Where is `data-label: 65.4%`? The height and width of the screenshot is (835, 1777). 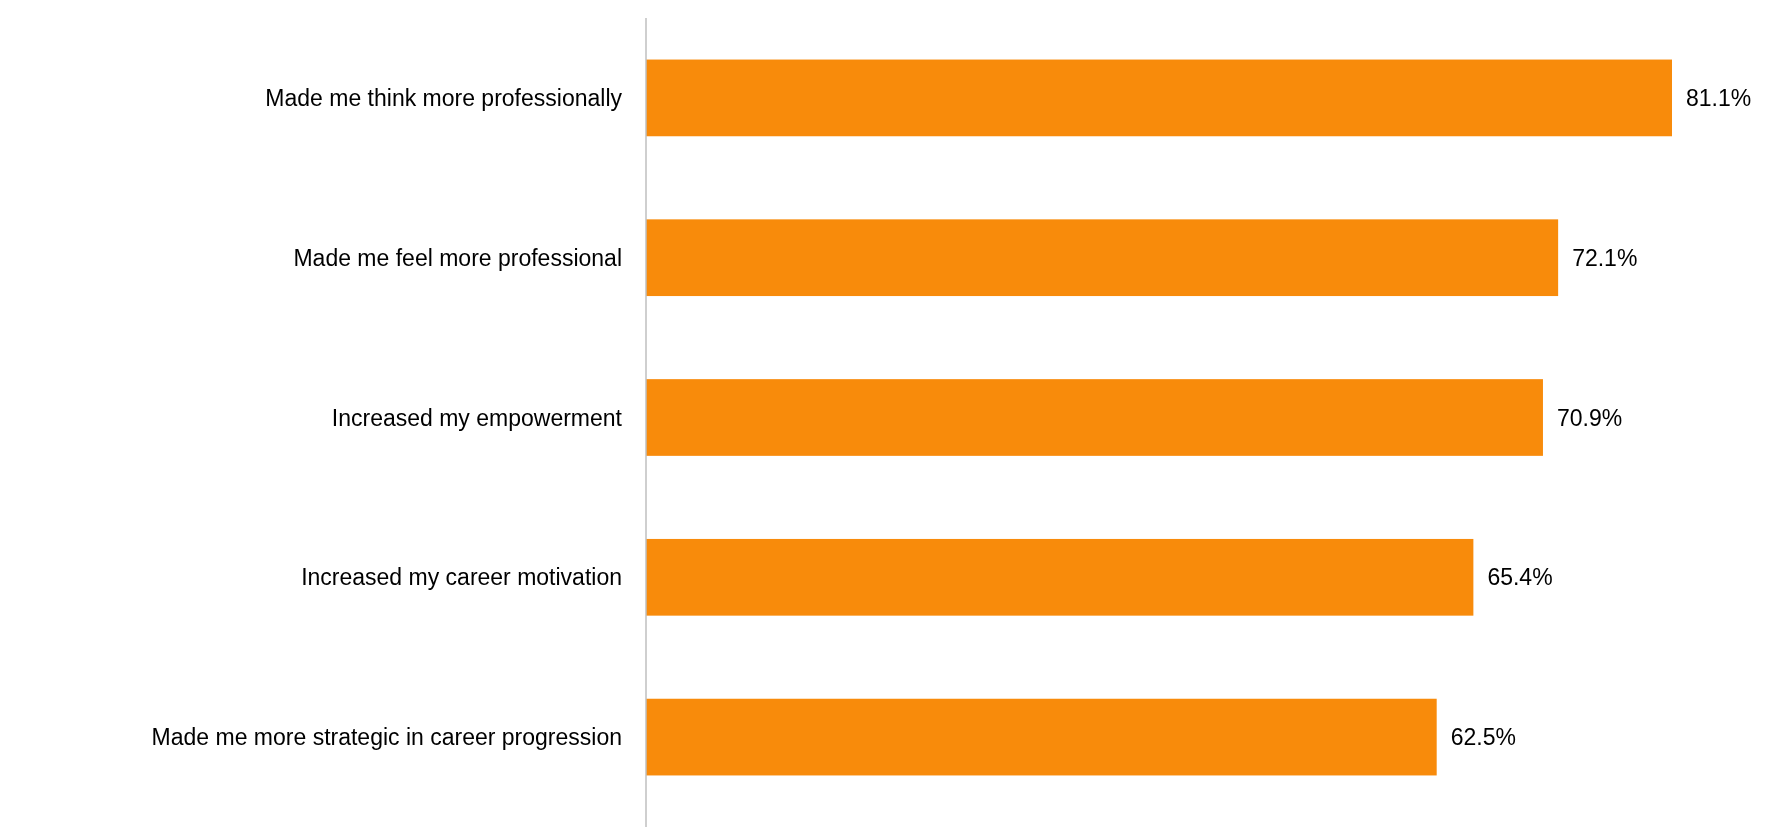
data-label: 65.4% is located at coordinates (1520, 577).